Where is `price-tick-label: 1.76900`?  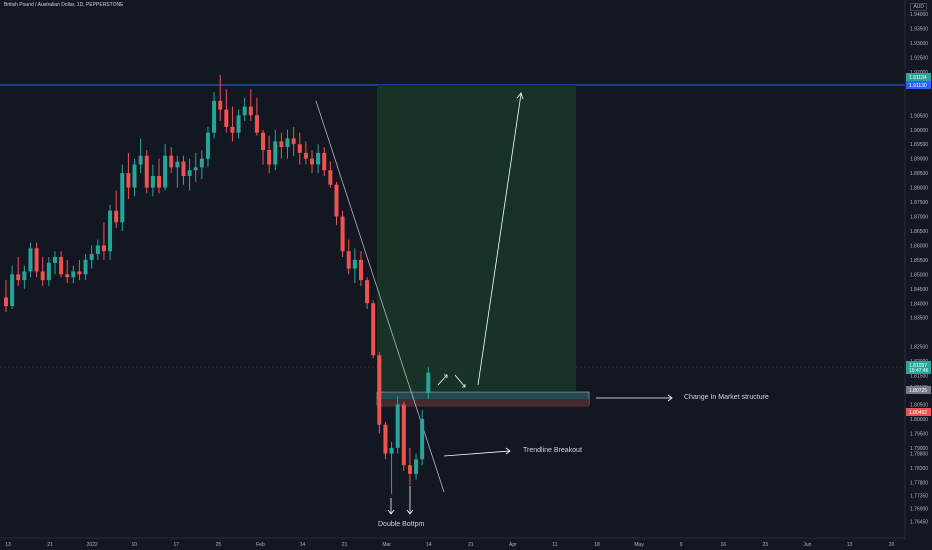 price-tick-label: 1.76900 is located at coordinates (919, 510).